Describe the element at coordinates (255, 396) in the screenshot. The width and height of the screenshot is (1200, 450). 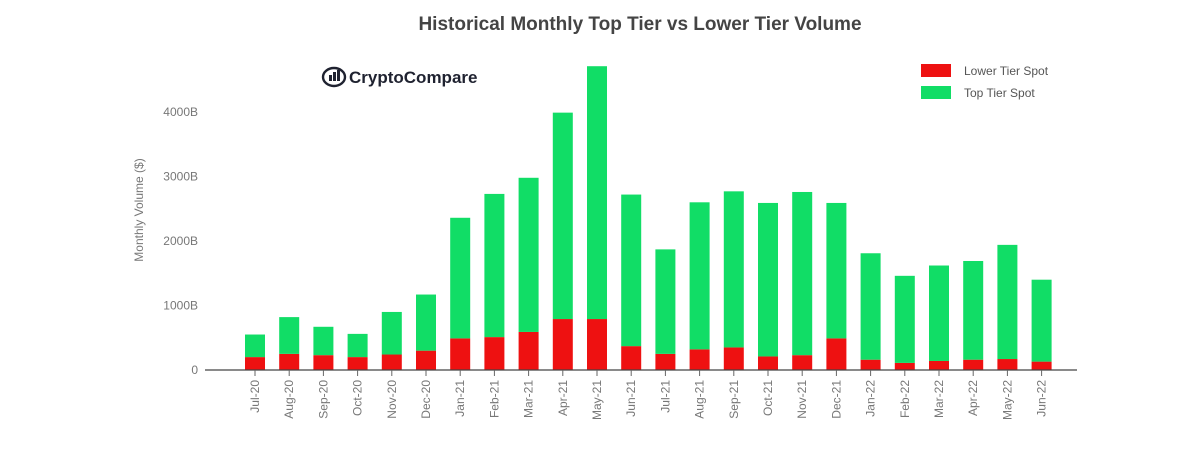
I see `x-tick-label: Jul-20` at that location.